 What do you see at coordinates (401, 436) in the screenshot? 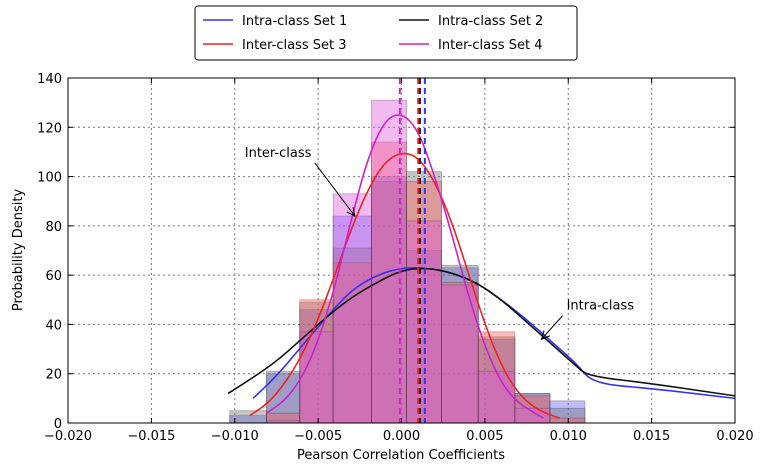
I see `x-tick-label: 0.000` at bounding box center [401, 436].